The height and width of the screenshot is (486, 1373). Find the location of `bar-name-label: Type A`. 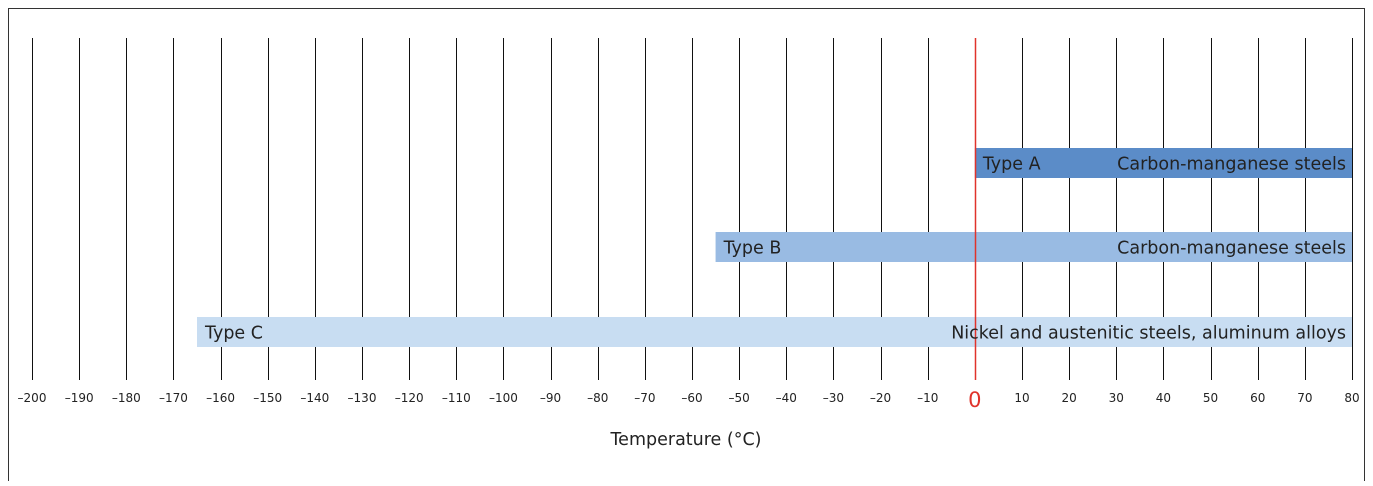

bar-name-label: Type A is located at coordinates (1011, 165).